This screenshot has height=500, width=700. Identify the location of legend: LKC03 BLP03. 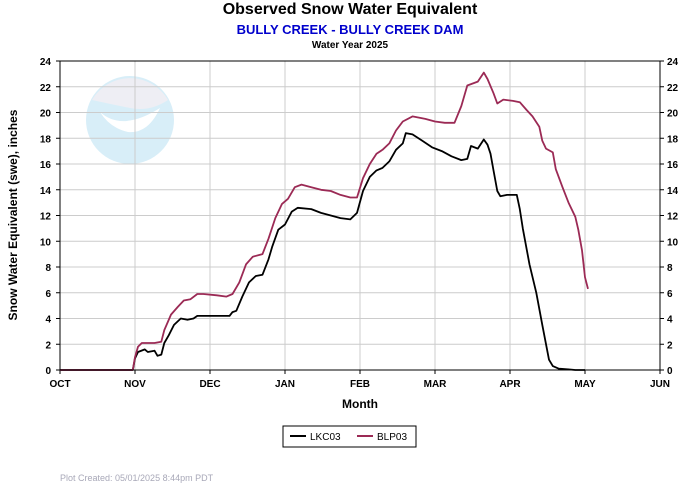
(349, 436).